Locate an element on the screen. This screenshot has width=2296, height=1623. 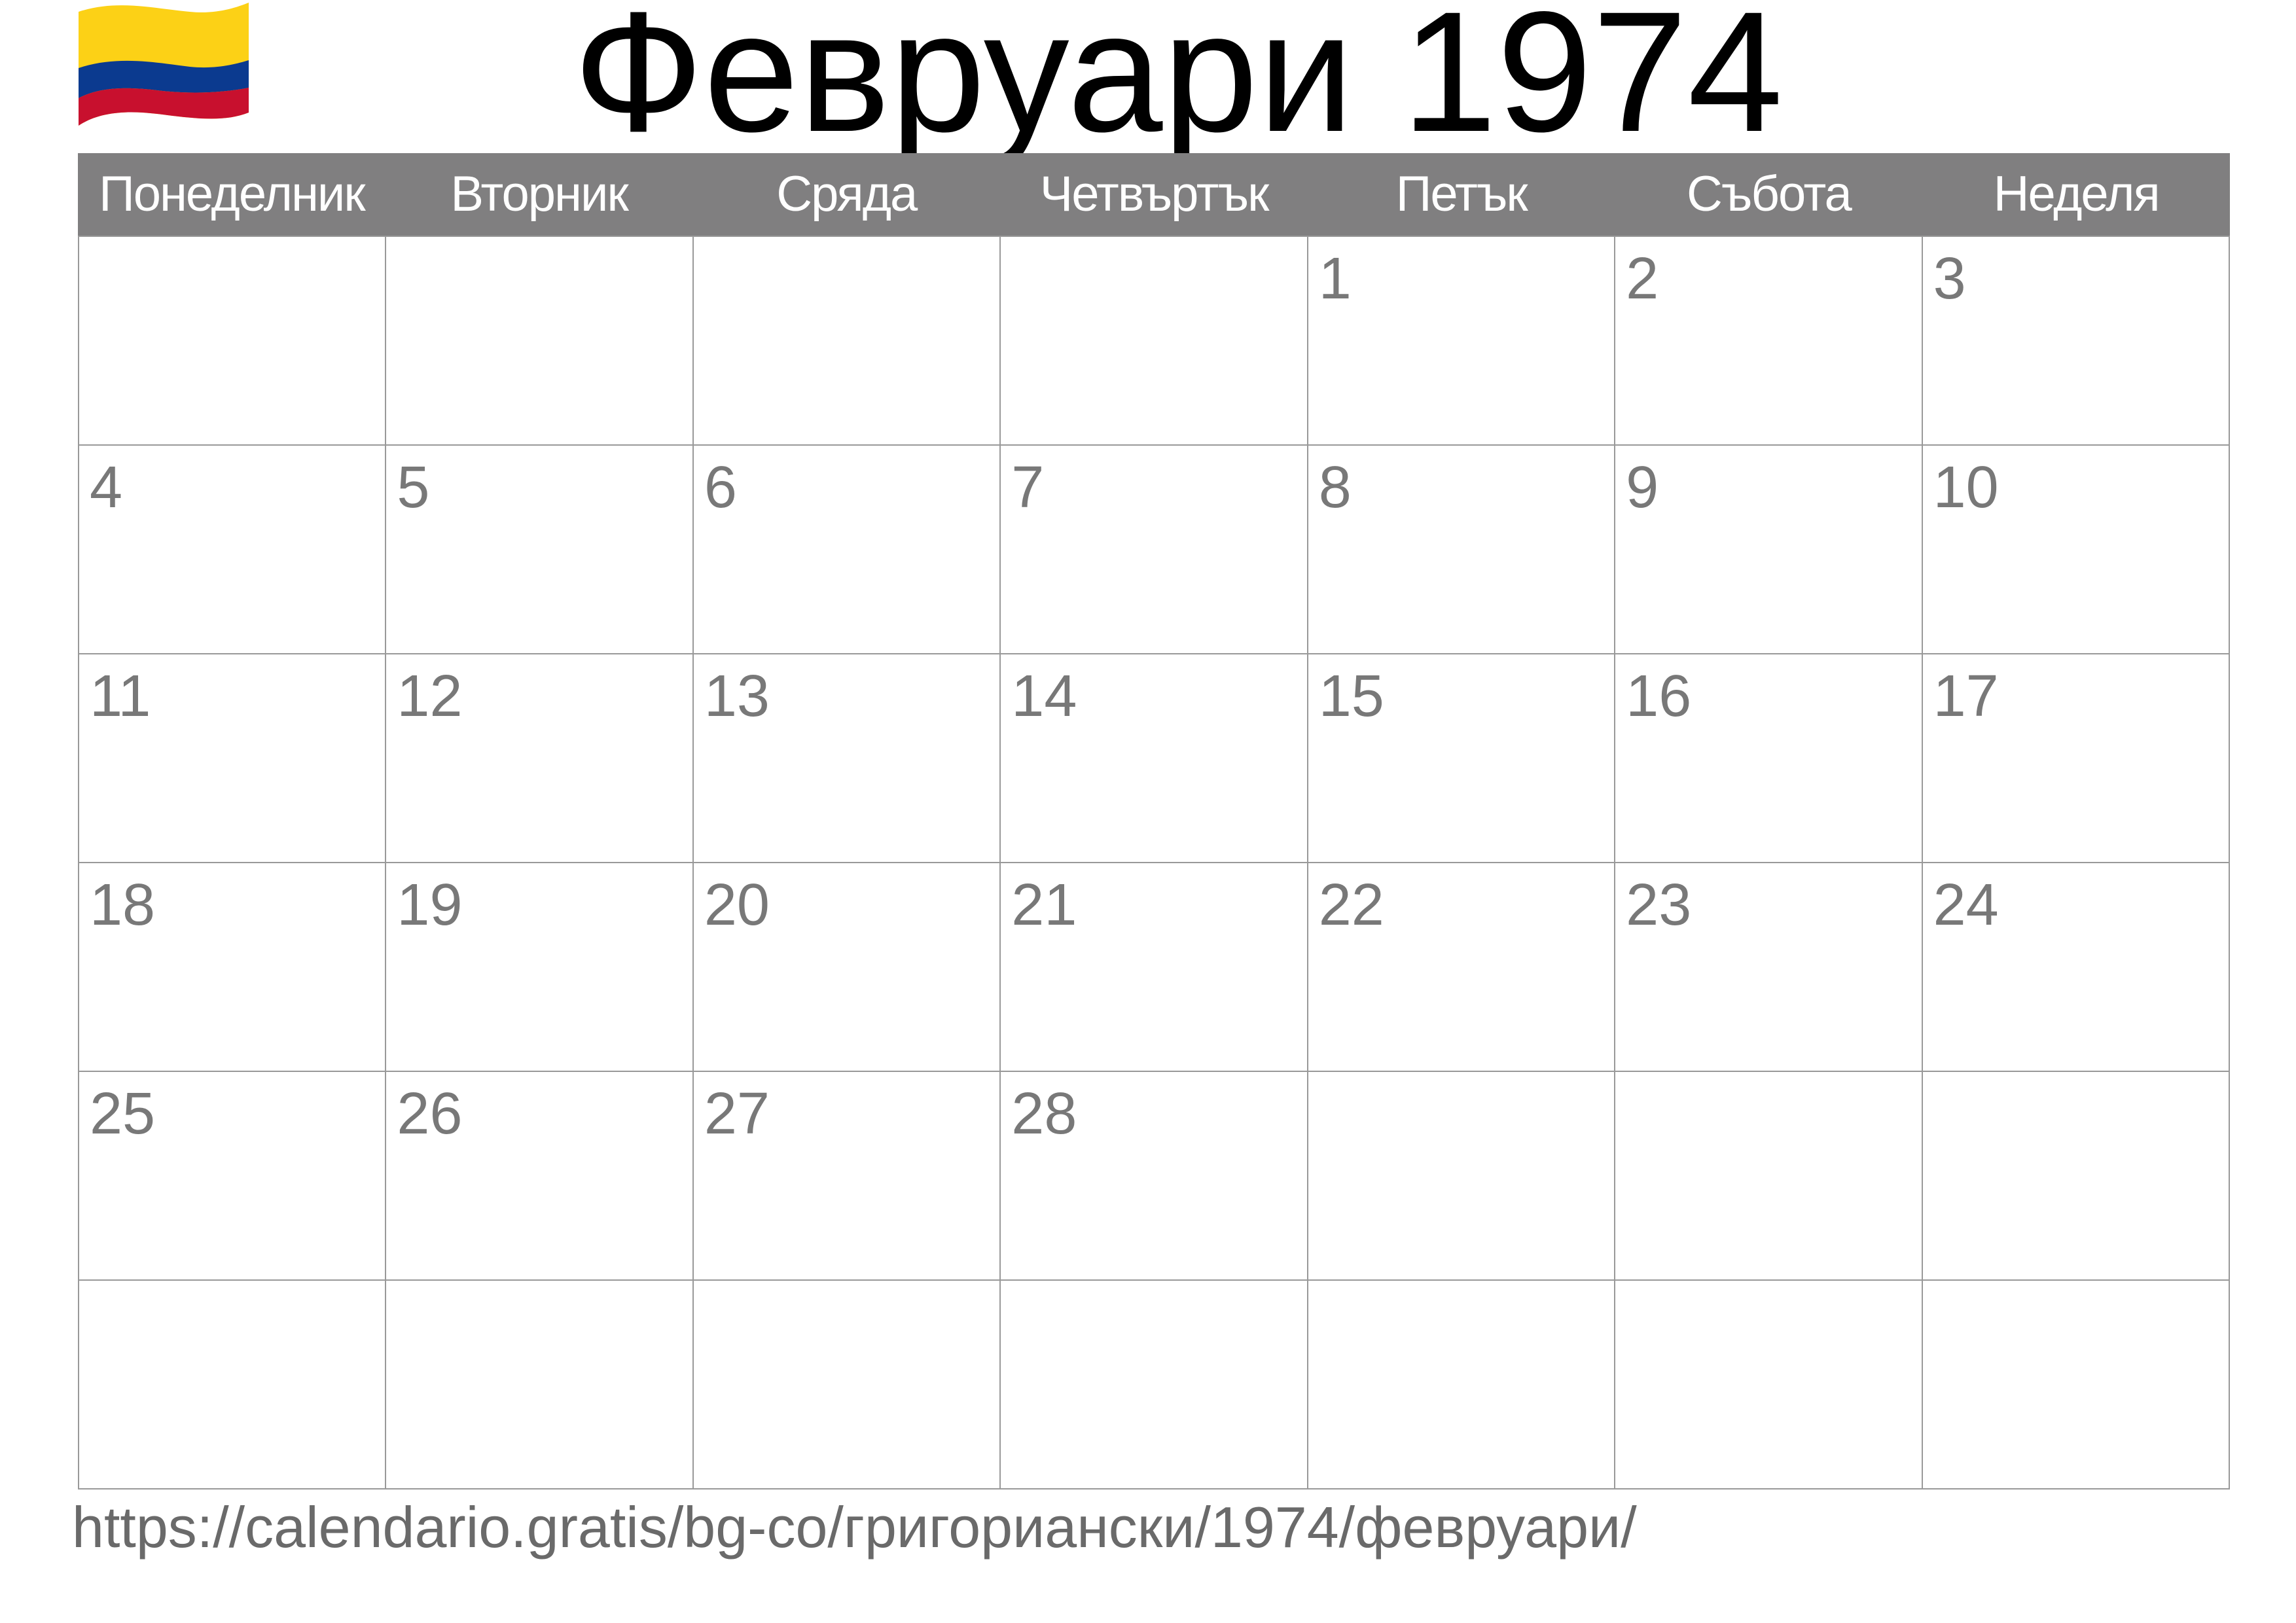
day-cell: 13 is located at coordinates (847, 759).